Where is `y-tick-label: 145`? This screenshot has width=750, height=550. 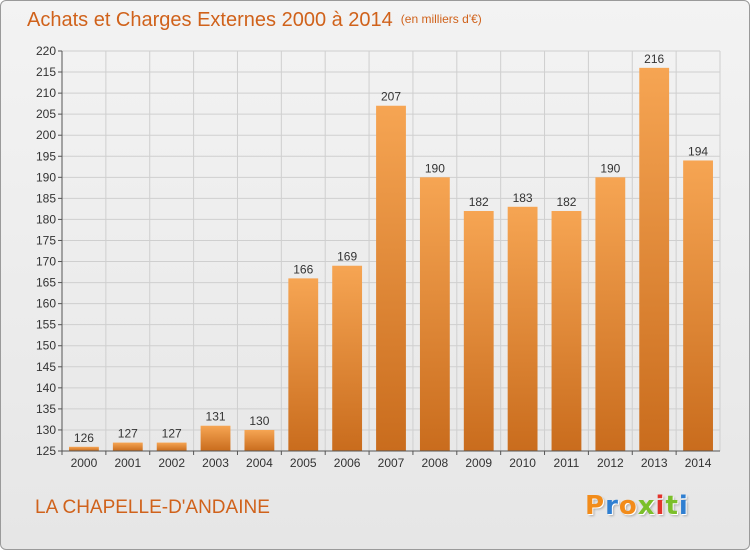
y-tick-label: 145 is located at coordinates (46, 367).